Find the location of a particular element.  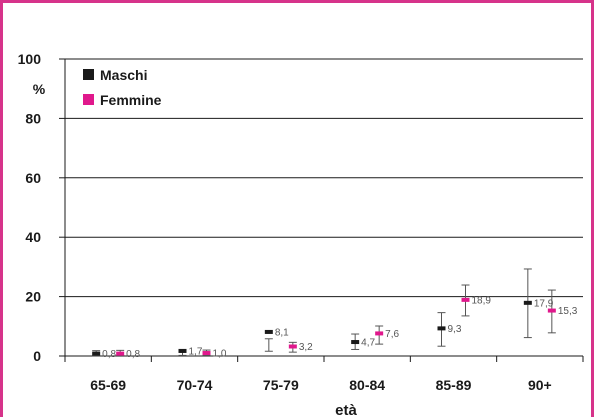

category-label-90+: 90+ is located at coordinates (540, 385).